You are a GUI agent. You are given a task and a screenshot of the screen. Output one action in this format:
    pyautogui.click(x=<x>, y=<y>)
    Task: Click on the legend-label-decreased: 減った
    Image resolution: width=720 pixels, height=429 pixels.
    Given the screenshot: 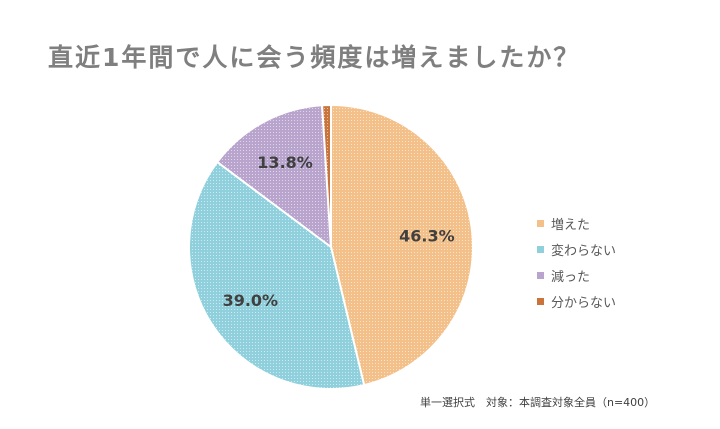 What is the action you would take?
    pyautogui.click(x=571, y=277)
    